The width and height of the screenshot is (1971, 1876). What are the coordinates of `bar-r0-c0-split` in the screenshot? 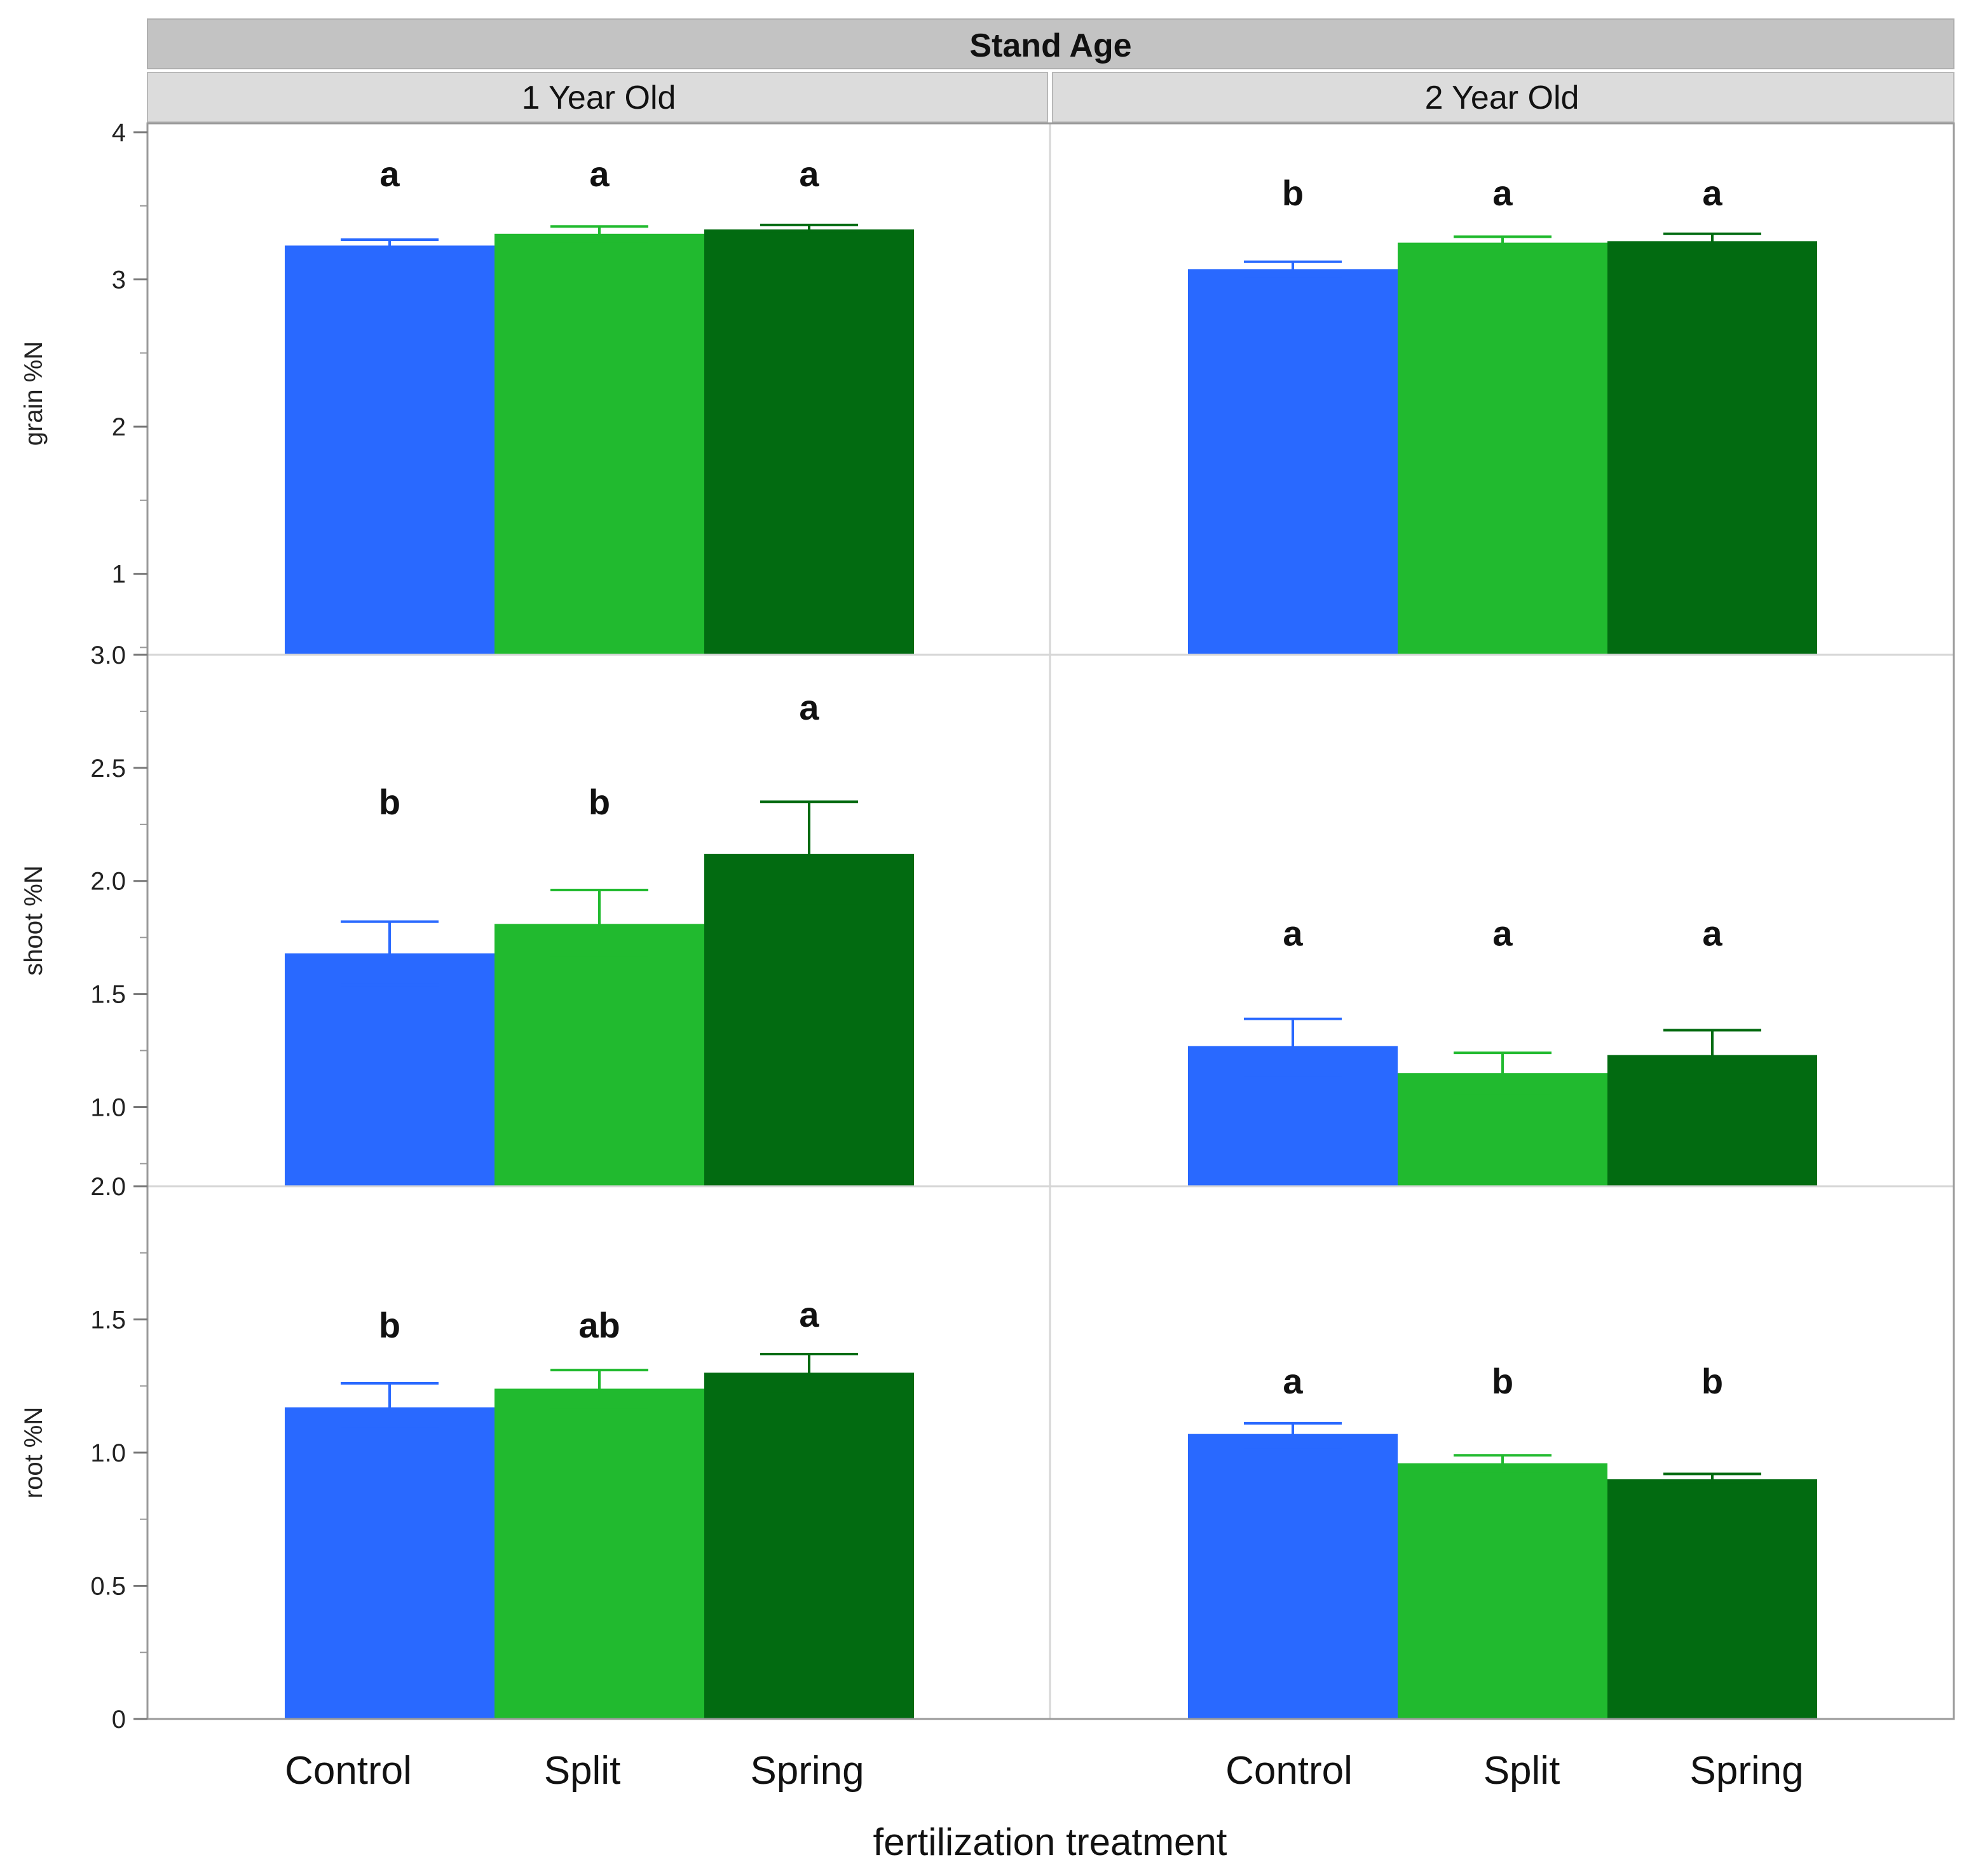 It's located at (599, 444).